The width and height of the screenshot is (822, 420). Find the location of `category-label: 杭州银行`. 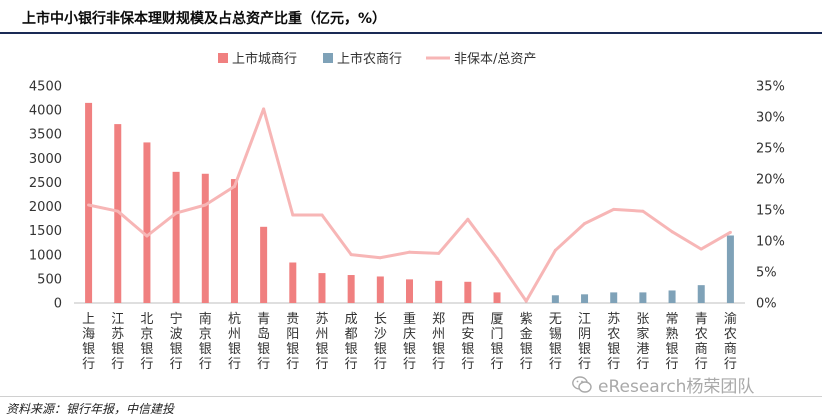

category-label: 杭州银行 is located at coordinates (234, 342).